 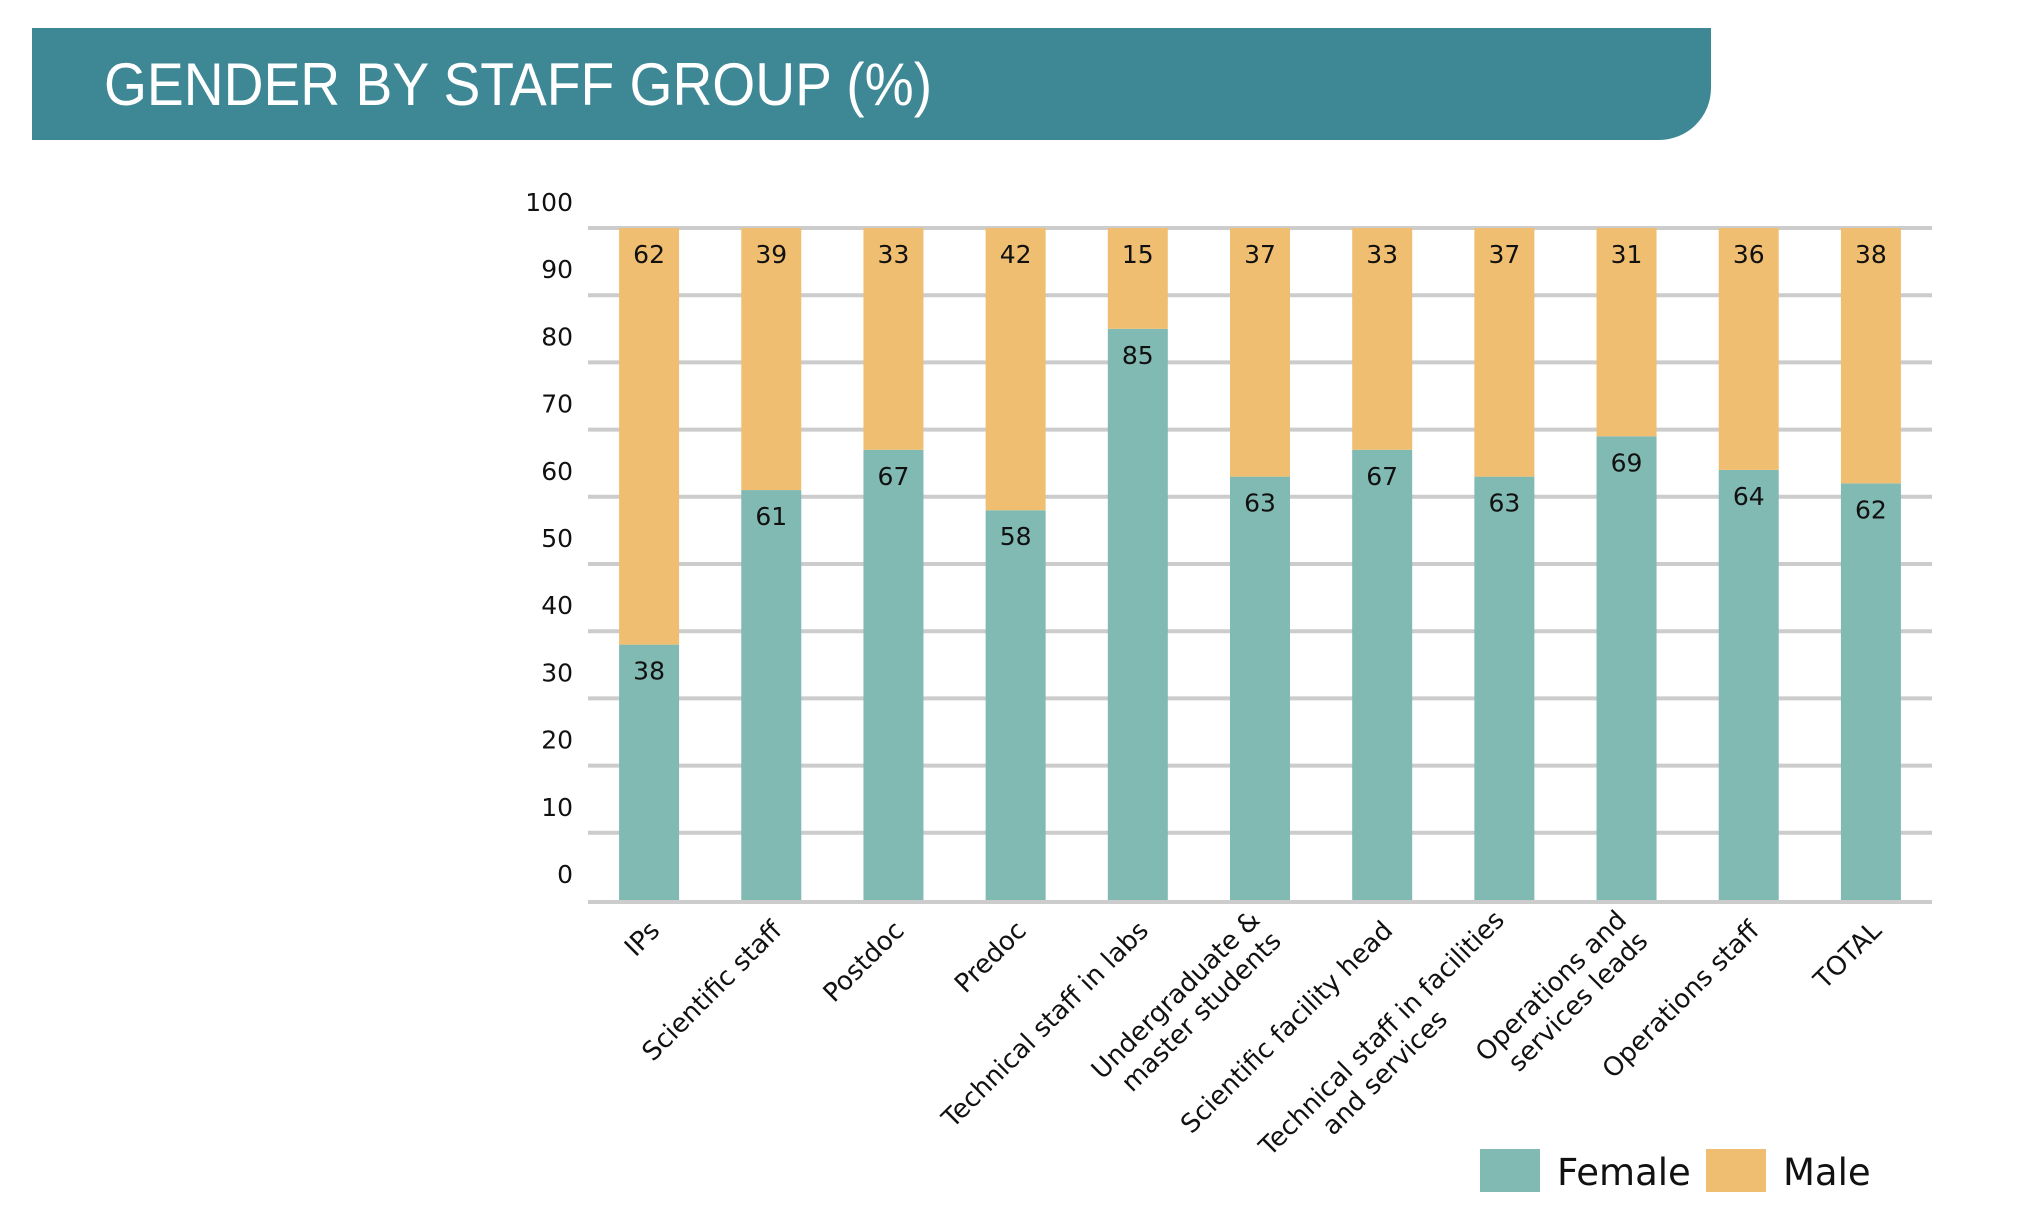 What do you see at coordinates (1016, 254) in the screenshot?
I see `data-label-male: 42` at bounding box center [1016, 254].